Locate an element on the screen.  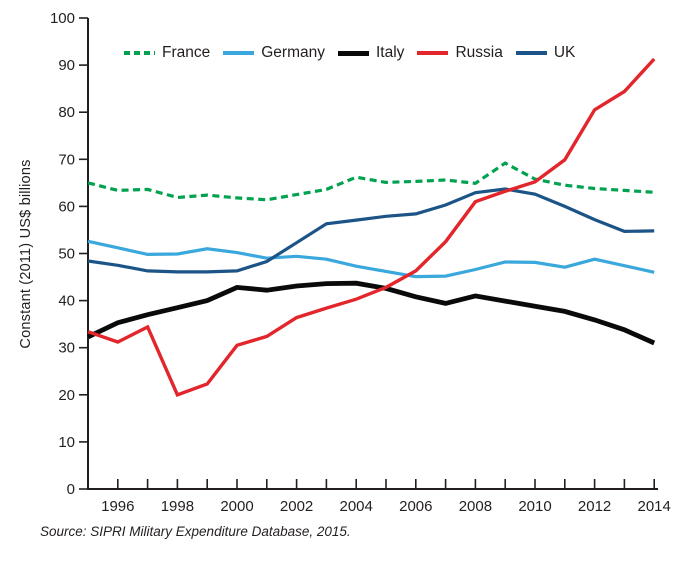
legend: France Germany Italy Russia UK is located at coordinates (349, 53).